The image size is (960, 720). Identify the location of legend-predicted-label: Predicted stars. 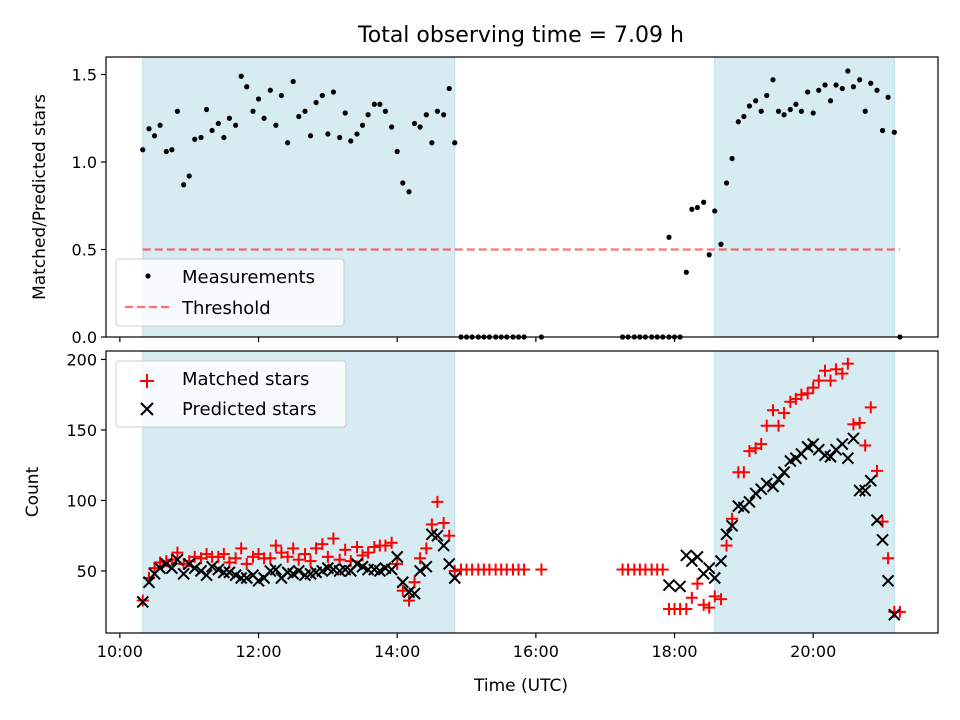
(249, 409).